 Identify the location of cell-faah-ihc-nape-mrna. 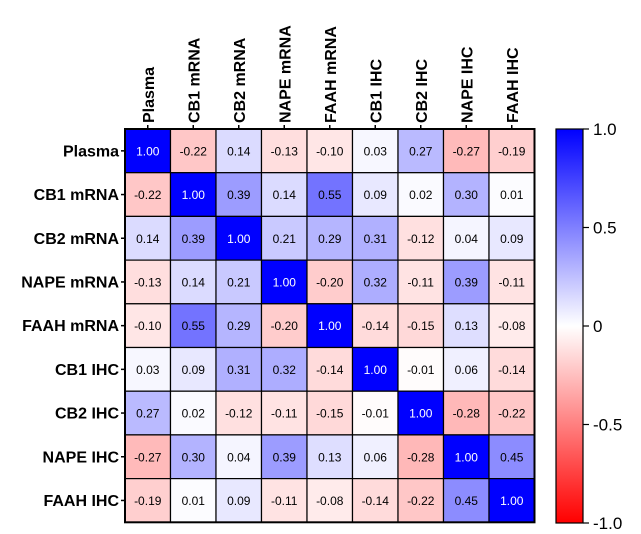
(284, 500).